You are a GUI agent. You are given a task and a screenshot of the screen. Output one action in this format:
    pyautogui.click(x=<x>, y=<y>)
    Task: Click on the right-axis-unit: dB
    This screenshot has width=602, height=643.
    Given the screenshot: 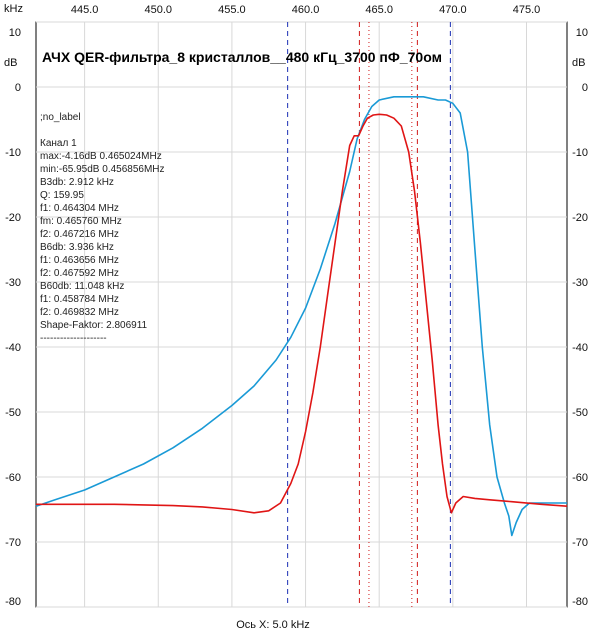 What is the action you would take?
    pyautogui.click(x=578, y=63)
    